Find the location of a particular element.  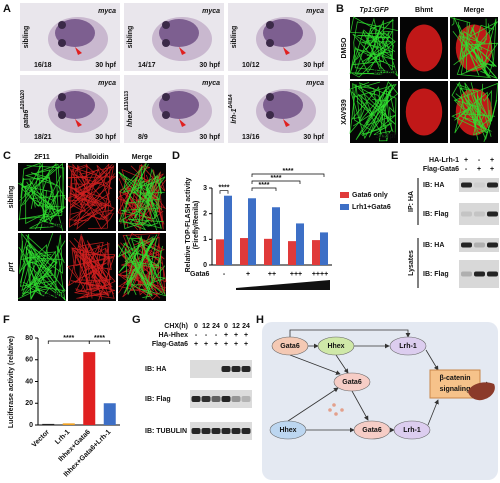

y-axis-label: Relative TOP-FLASH activity is located at coordinates (188, 225).